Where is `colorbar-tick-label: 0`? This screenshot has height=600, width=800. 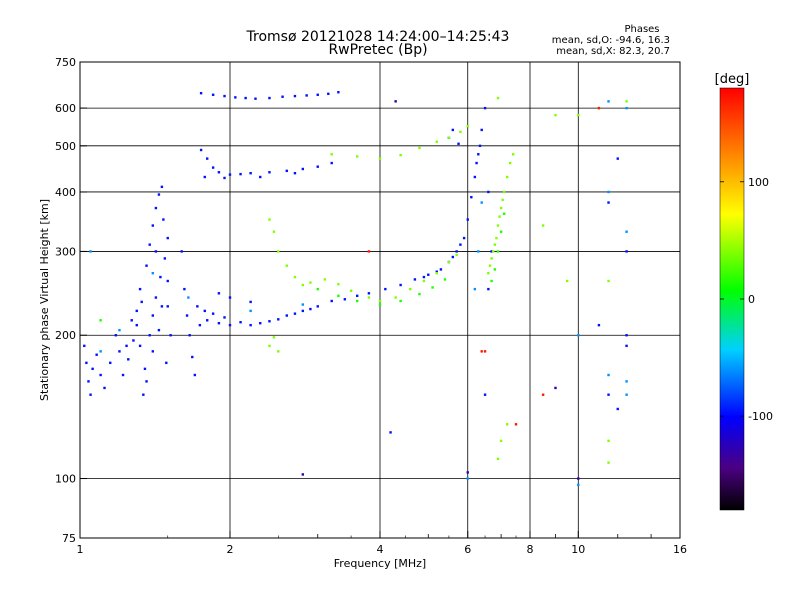 colorbar-tick-label: 0 is located at coordinates (751, 299).